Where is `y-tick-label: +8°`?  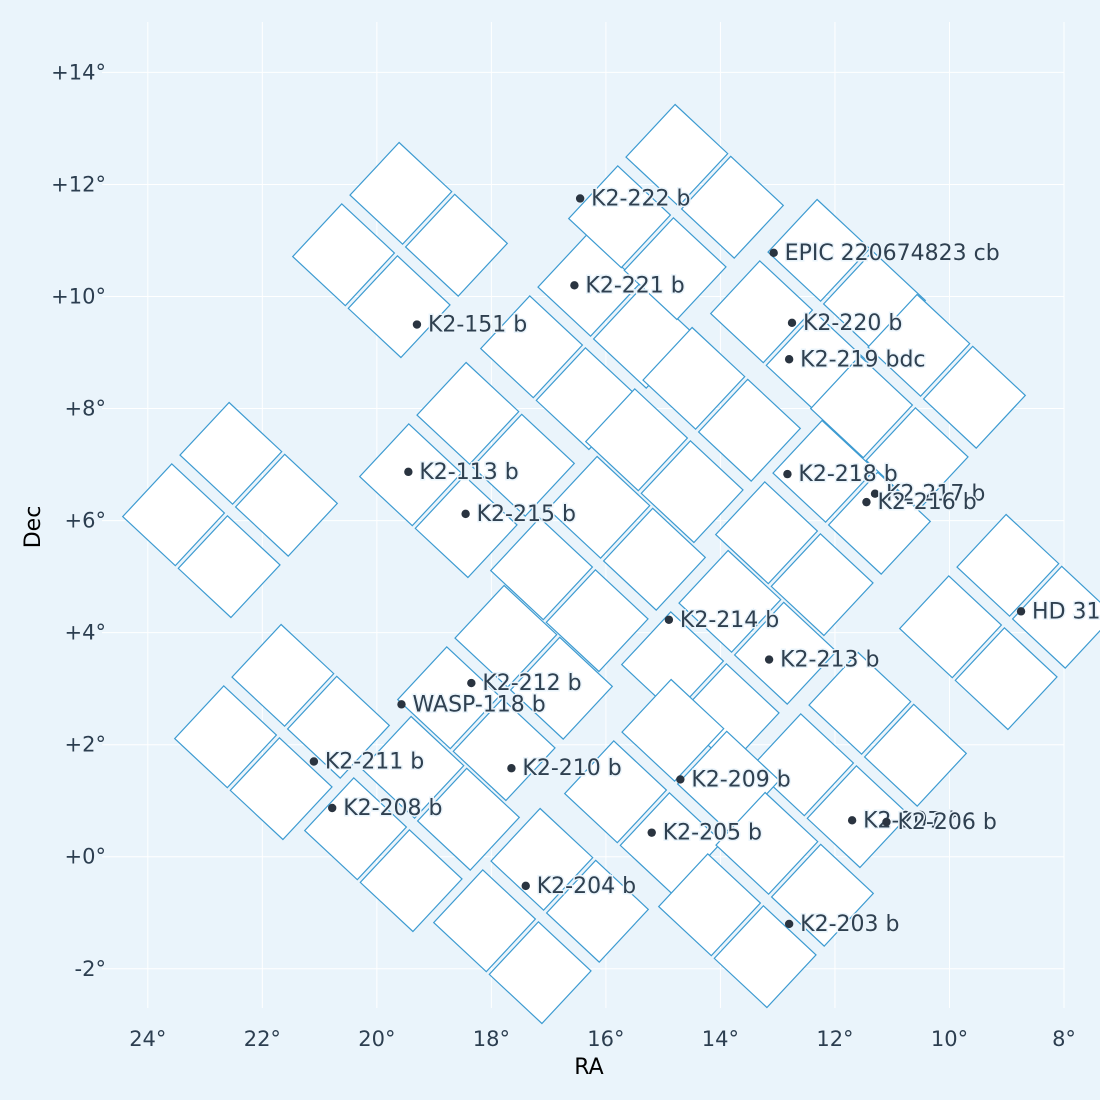
y-tick-label: +8° is located at coordinates (85, 409).